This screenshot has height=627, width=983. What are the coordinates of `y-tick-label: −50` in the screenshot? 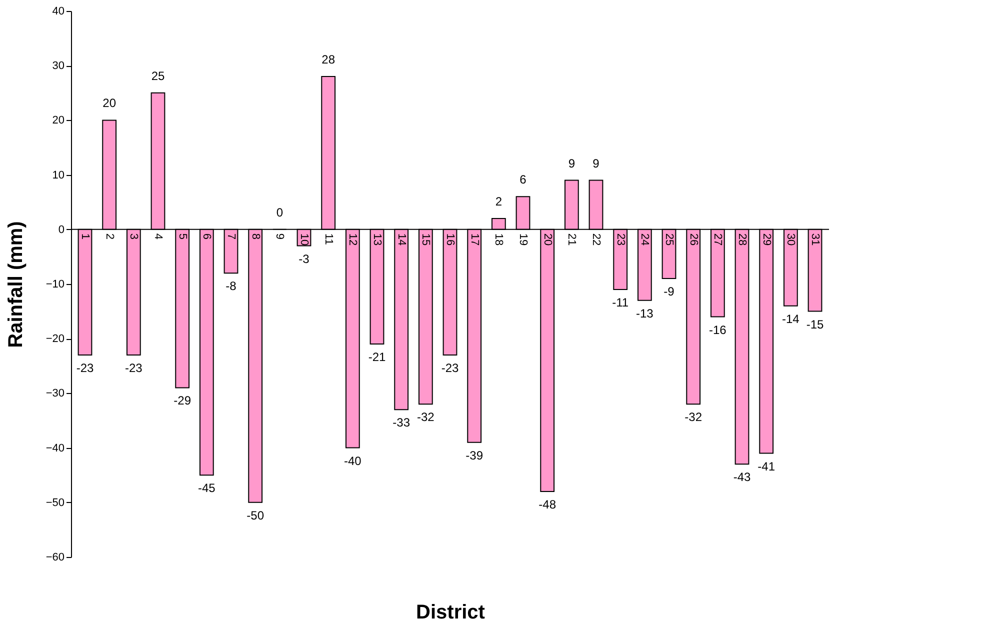 It's located at (55, 502).